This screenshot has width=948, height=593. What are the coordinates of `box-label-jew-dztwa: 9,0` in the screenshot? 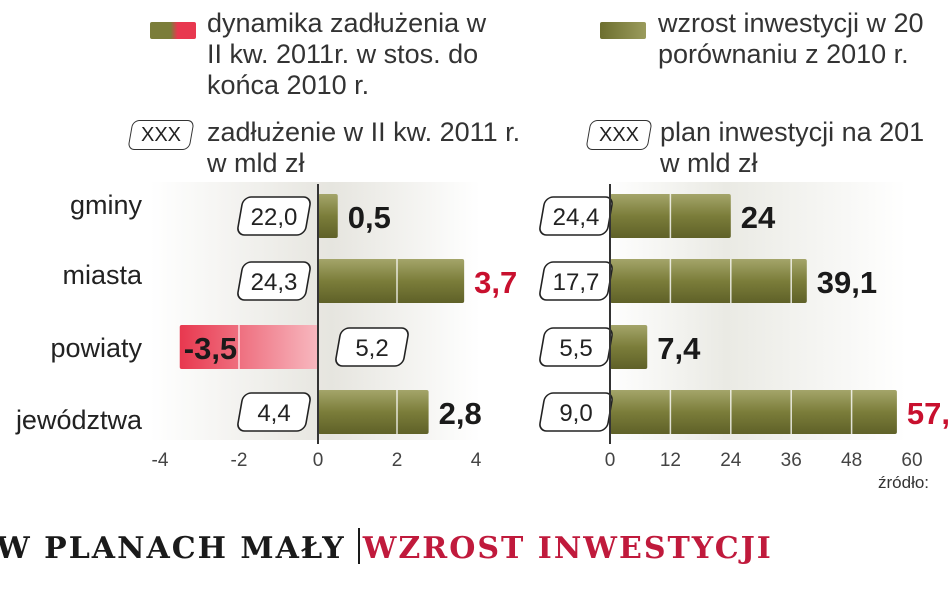 It's located at (575, 413).